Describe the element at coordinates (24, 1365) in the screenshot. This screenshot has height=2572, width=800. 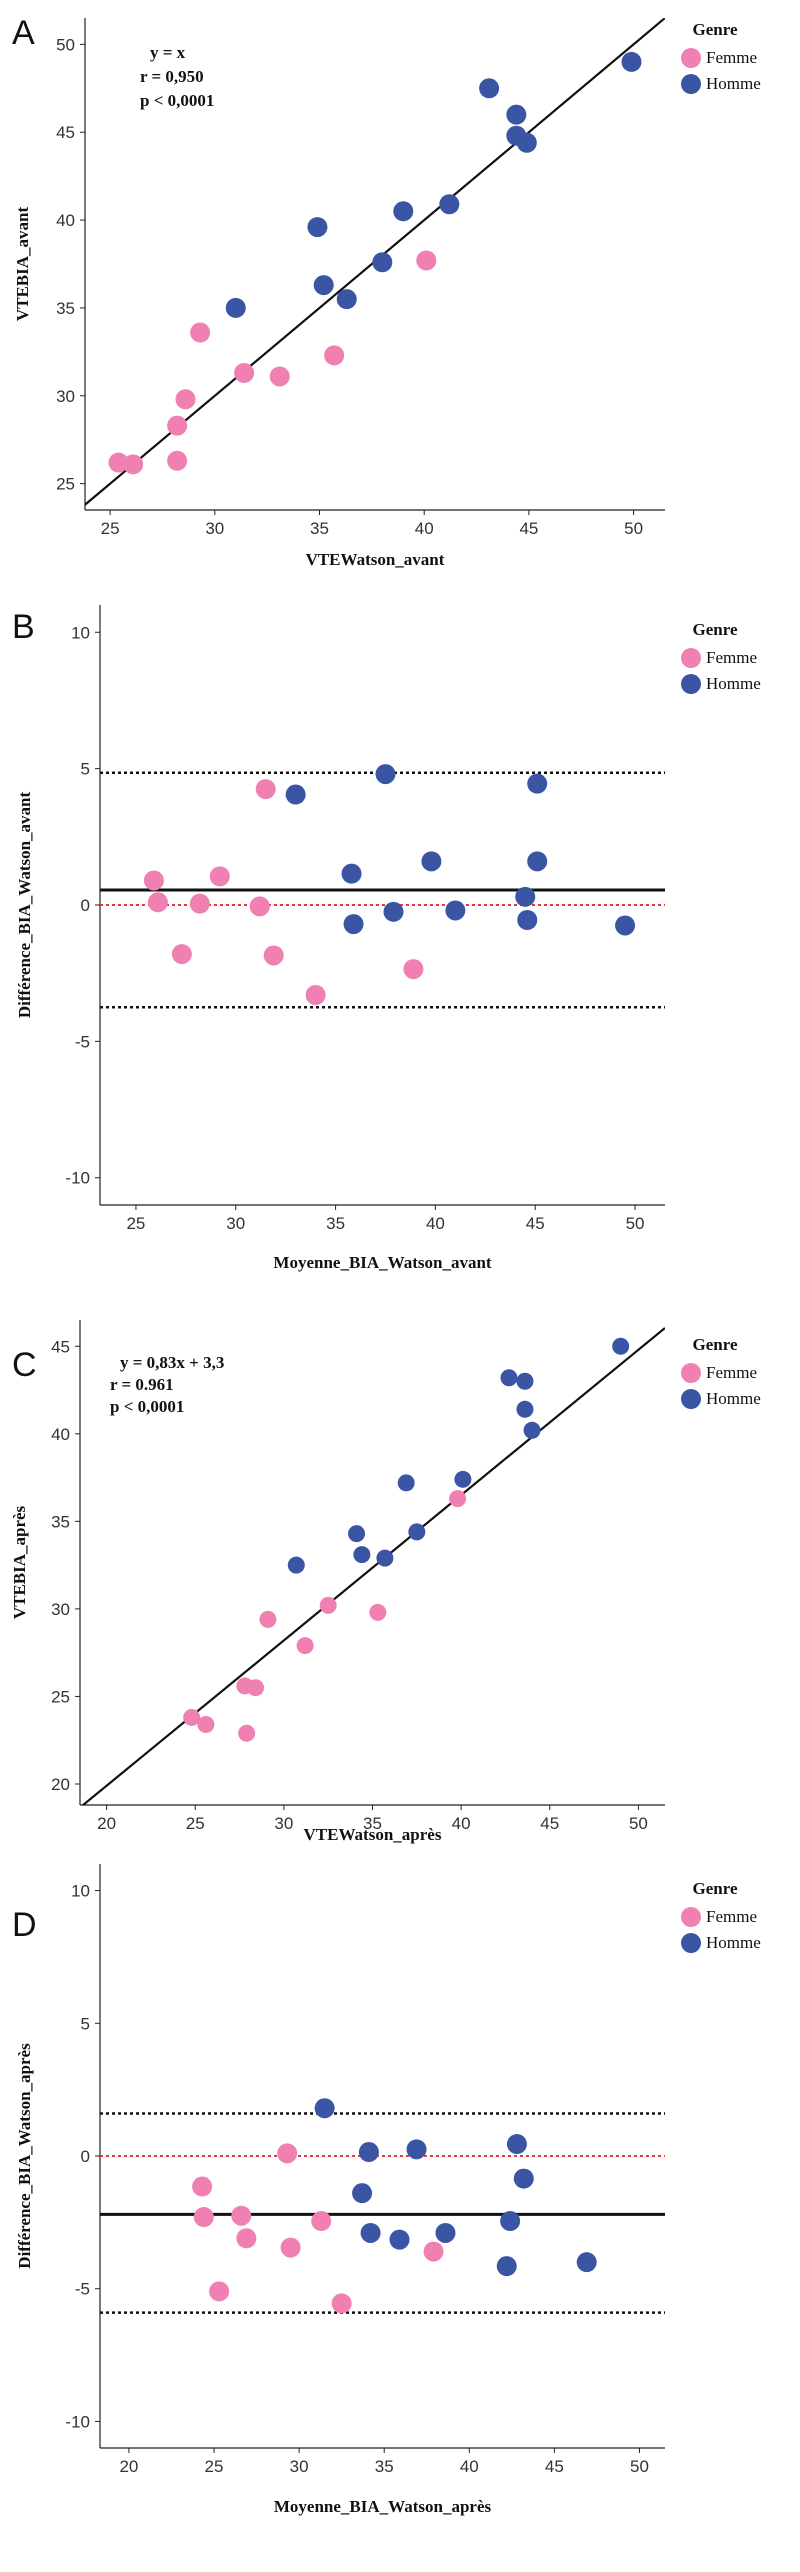
I see `panel-label-c: C` at that location.